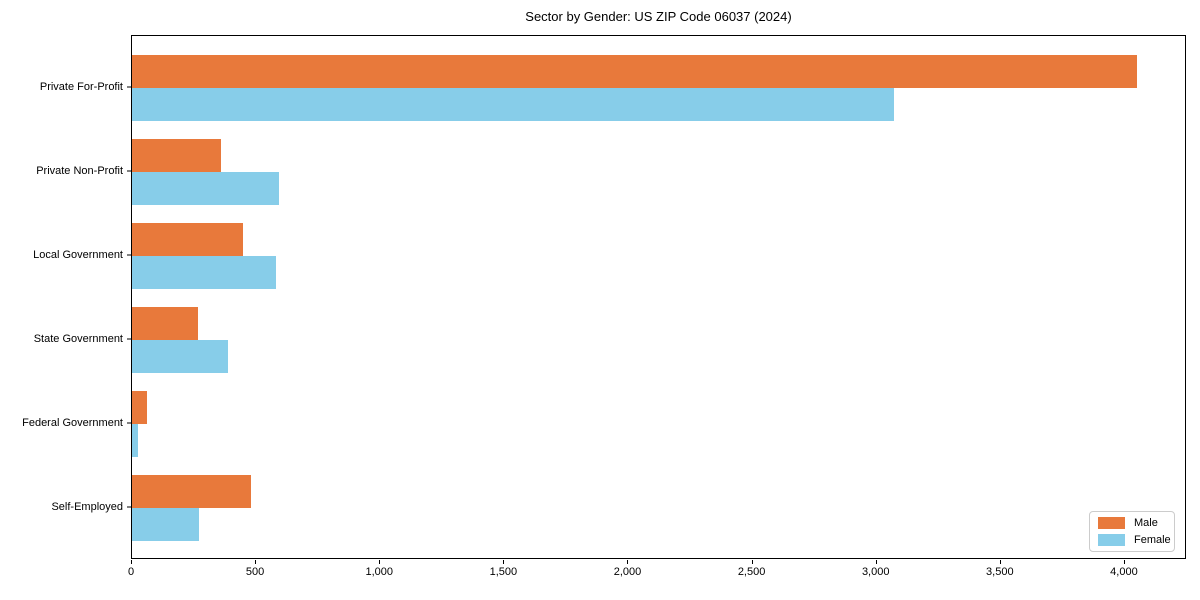 The height and width of the screenshot is (600, 1200). I want to click on x-tick-label: 1,500, so click(503, 572).